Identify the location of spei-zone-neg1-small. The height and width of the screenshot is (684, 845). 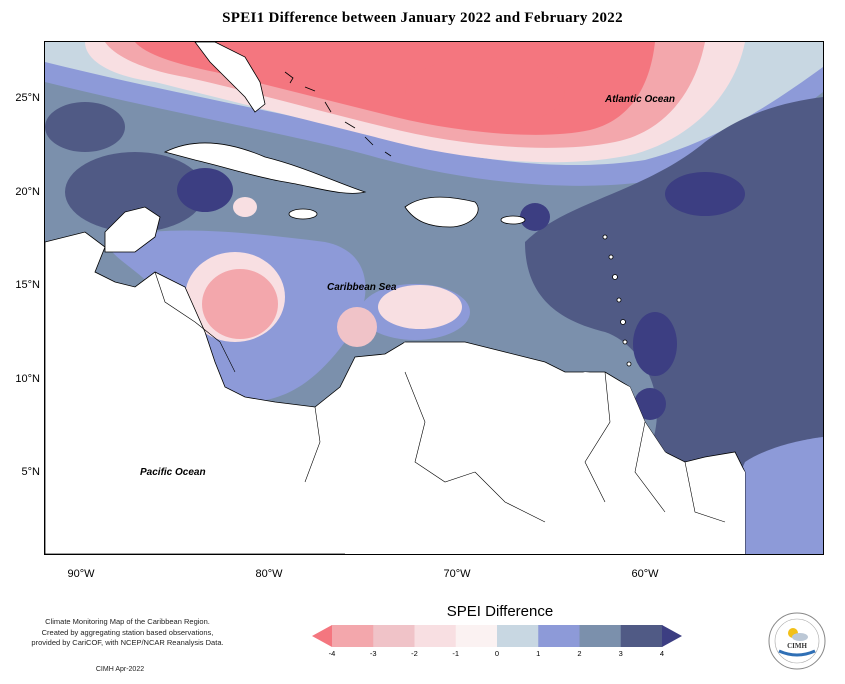
(245, 207).